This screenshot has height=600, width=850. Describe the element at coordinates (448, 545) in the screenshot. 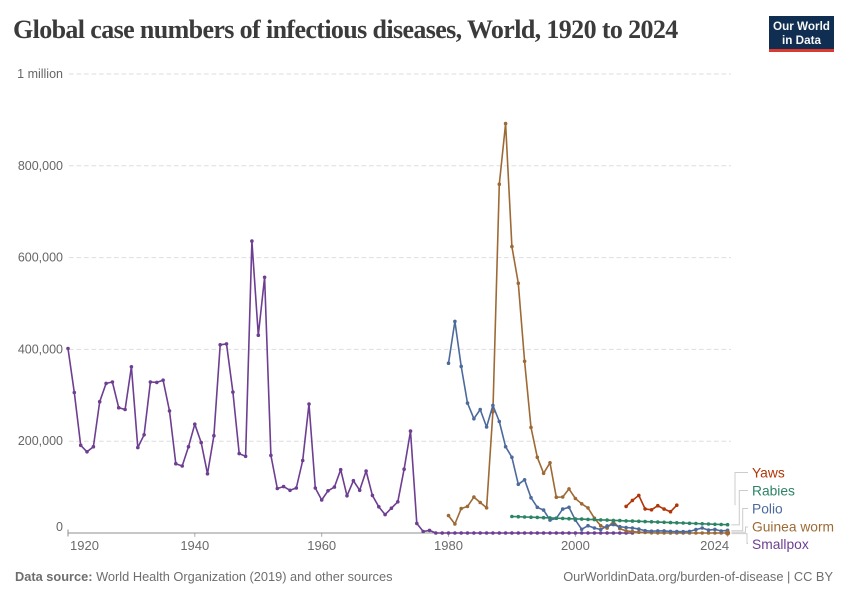

I see `svg-text: 1980` at that location.